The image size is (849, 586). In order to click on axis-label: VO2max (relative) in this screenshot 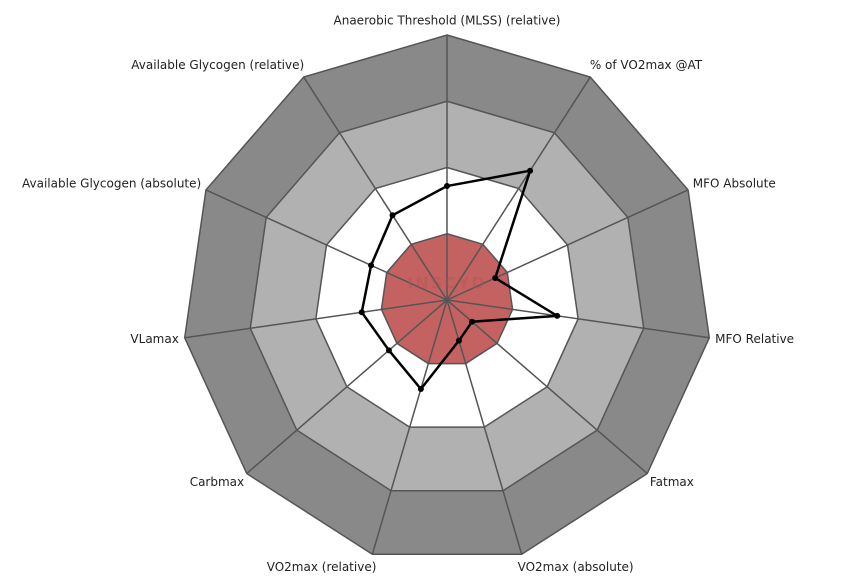, I will do `click(322, 567)`.